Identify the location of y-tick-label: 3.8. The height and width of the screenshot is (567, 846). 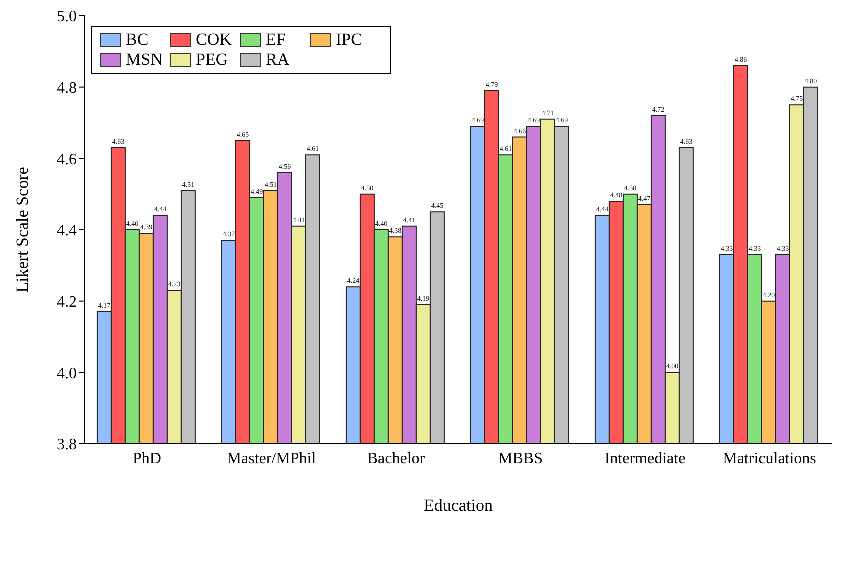
(67, 445).